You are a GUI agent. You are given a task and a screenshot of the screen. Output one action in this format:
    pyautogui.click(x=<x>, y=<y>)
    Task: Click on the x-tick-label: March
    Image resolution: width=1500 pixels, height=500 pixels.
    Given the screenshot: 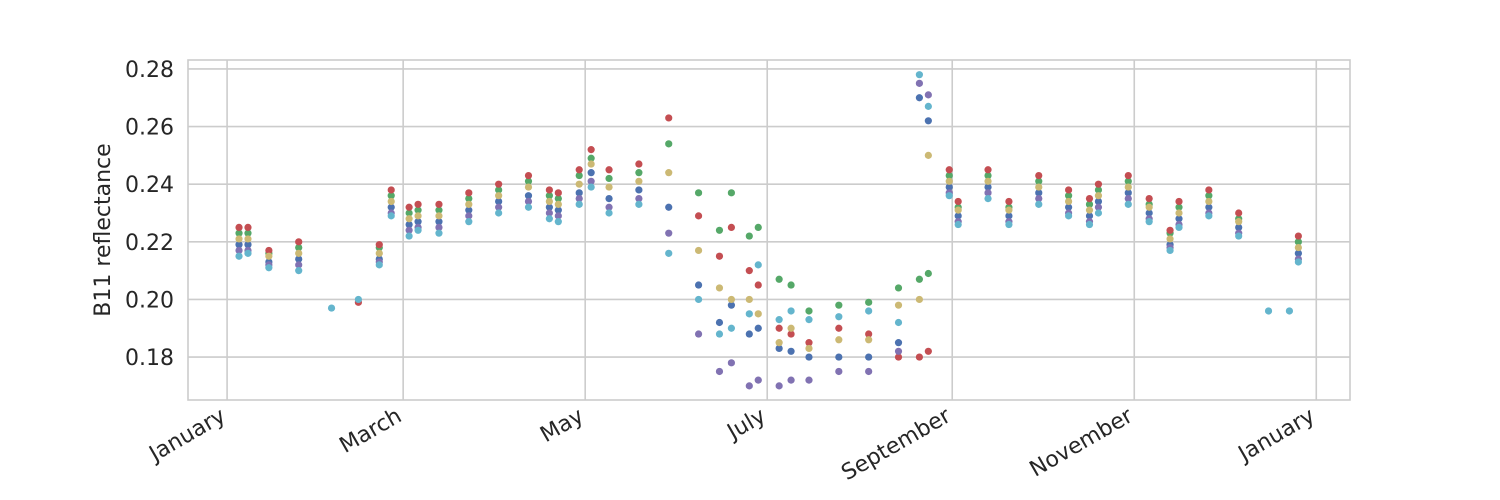 What is the action you would take?
    pyautogui.click(x=371, y=431)
    